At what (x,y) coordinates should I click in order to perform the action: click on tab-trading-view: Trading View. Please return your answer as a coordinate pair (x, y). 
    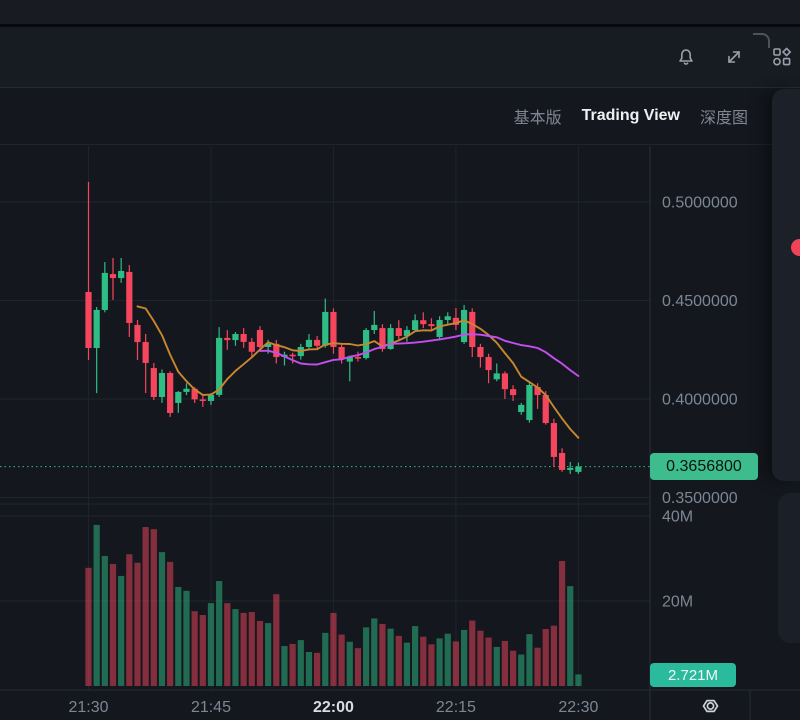
    Looking at the image, I should click on (630, 115).